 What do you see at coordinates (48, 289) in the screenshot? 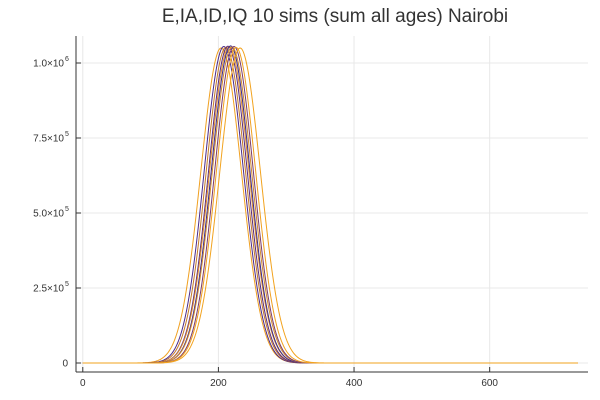
I see `y-tick-mantissa: 2.5×10` at bounding box center [48, 289].